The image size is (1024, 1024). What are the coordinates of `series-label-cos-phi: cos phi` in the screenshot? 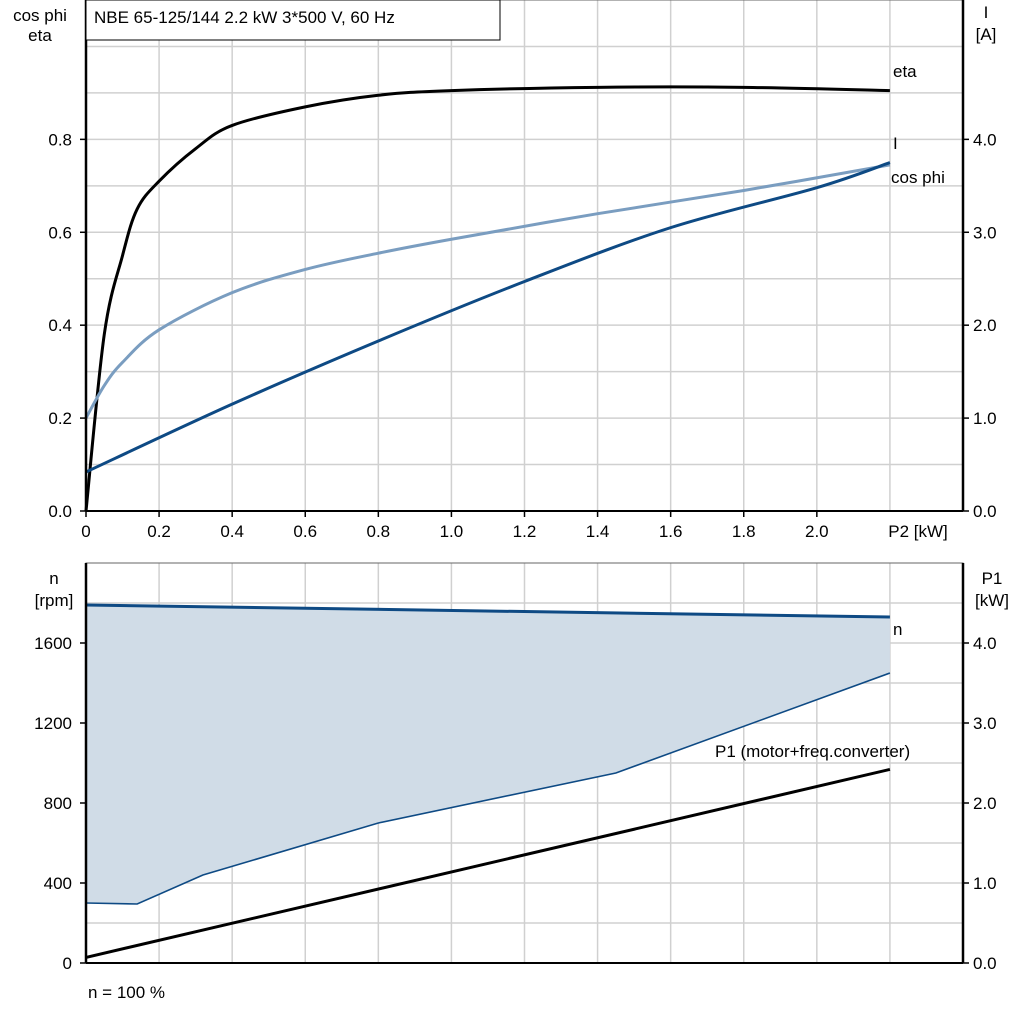 It's located at (918, 177).